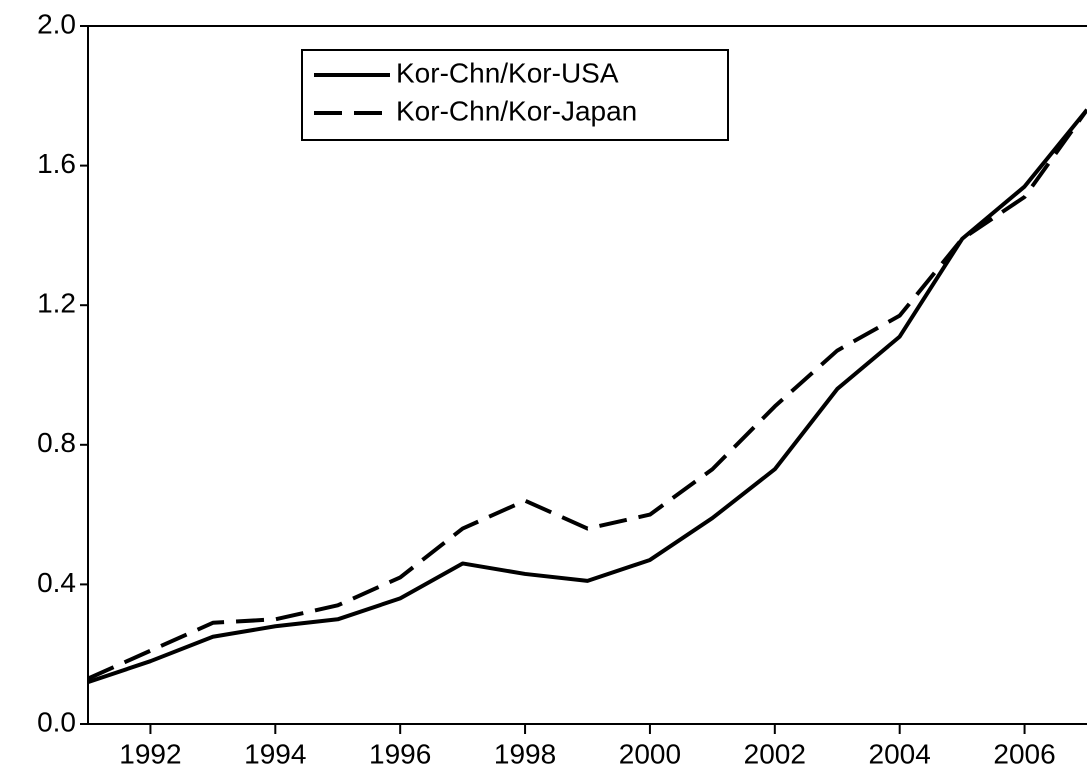 The height and width of the screenshot is (779, 1087). I want to click on legend-label: Kor-Chn/Kor-USA, so click(507, 72).